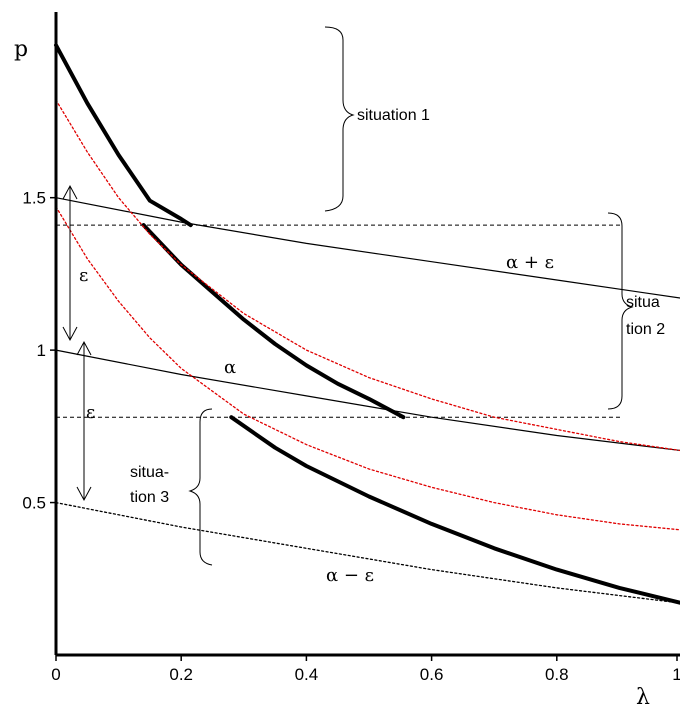 The height and width of the screenshot is (709, 680). What do you see at coordinates (123, 135) in the screenshot?
I see `series-thick_upper` at bounding box center [123, 135].